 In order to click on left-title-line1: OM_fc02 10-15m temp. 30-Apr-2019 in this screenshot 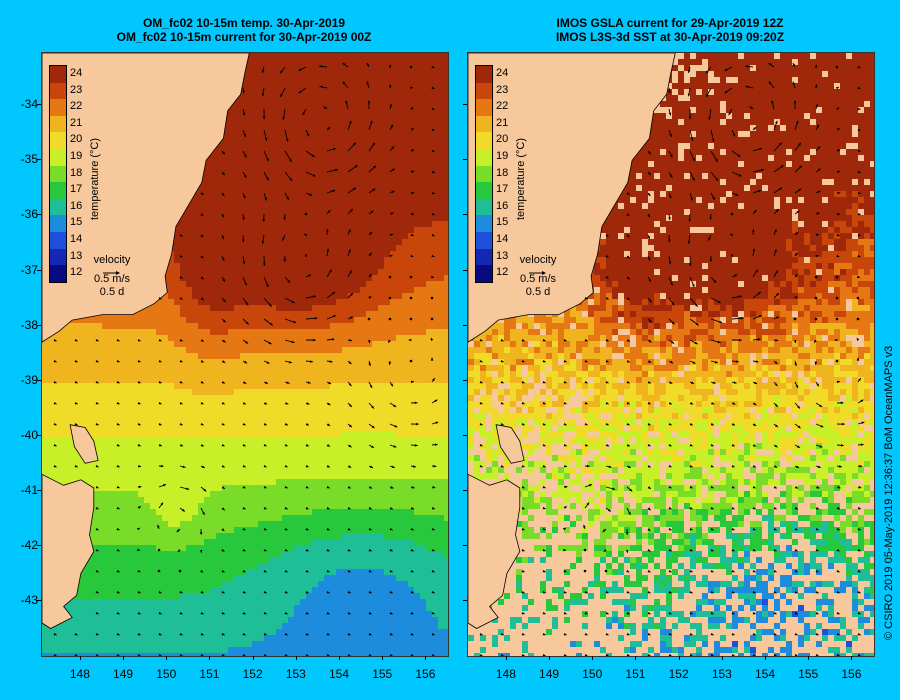, I will do `click(244, 23)`.